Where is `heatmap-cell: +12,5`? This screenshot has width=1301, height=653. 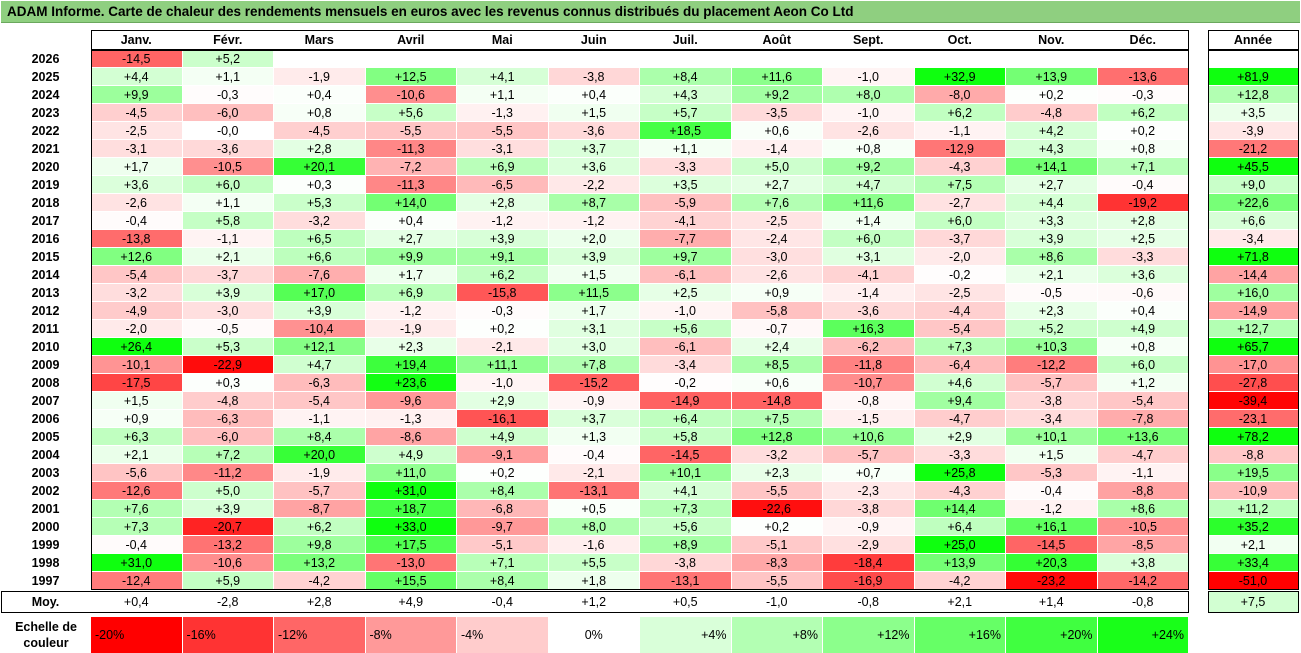
heatmap-cell: +12,5 is located at coordinates (411, 77).